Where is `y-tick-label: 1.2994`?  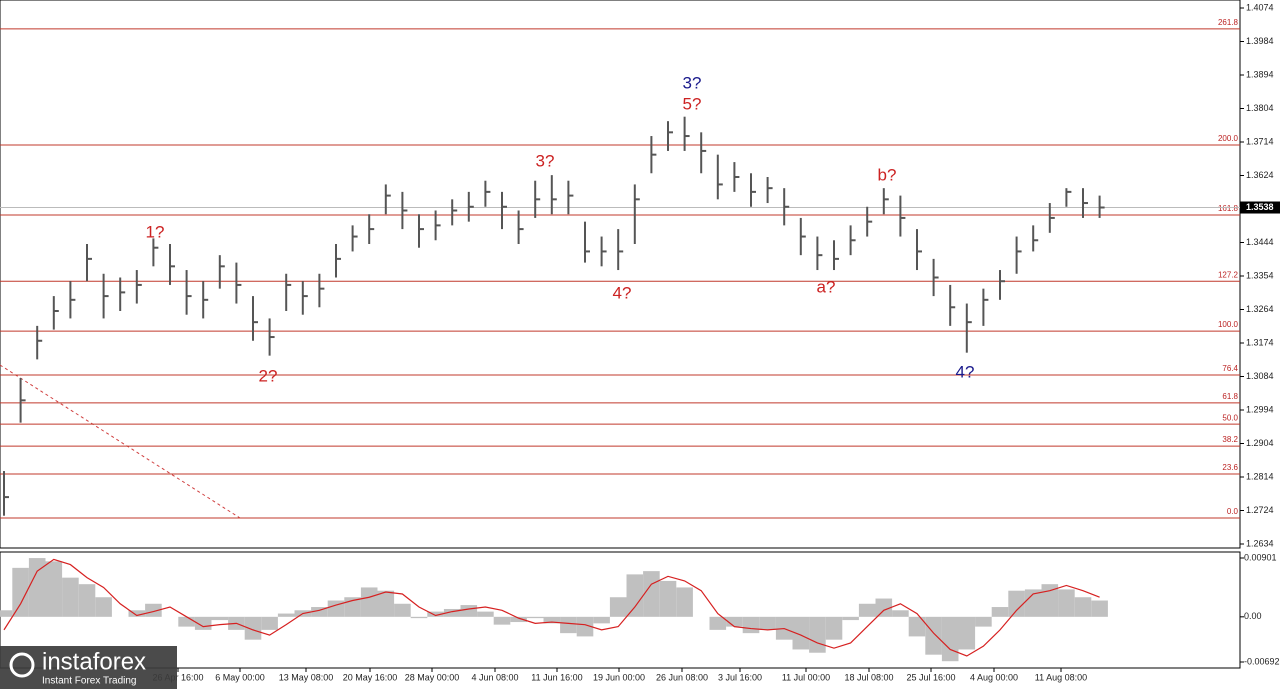
y-tick-label: 1.2994 is located at coordinates (1260, 409).